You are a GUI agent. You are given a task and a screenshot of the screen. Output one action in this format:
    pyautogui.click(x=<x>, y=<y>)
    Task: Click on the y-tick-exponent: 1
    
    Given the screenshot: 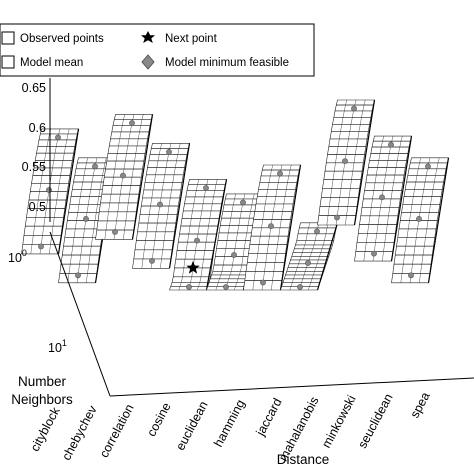 What is the action you would take?
    pyautogui.click(x=64, y=343)
    